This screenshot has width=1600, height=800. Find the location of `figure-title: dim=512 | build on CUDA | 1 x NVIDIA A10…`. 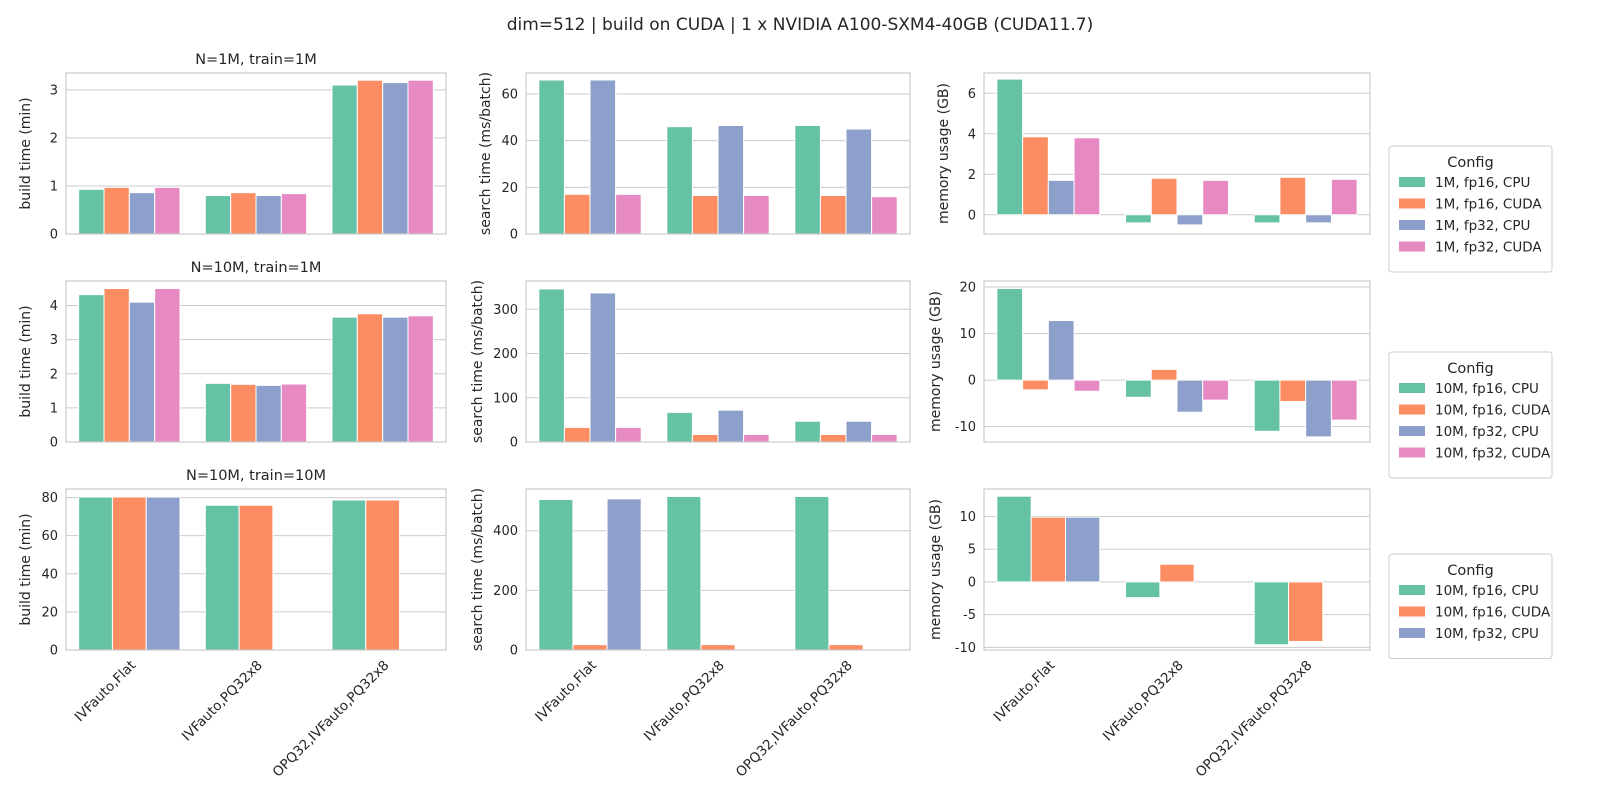

figure-title: dim=512 | build on CUDA | 1 x NVIDIA A10… is located at coordinates (800, 25).